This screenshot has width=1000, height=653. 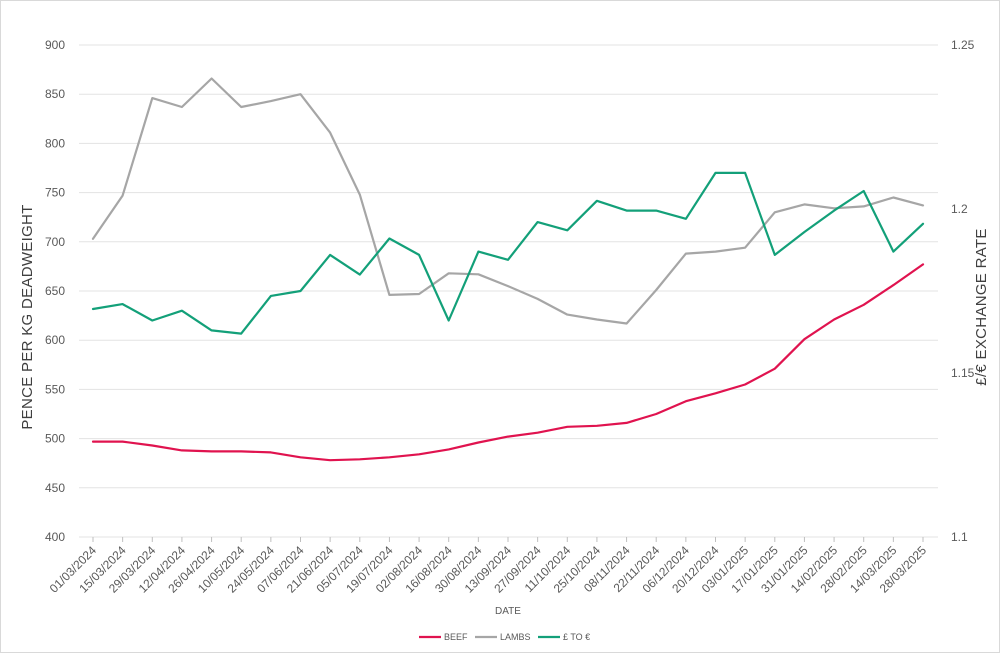 What do you see at coordinates (55, 242) in the screenshot?
I see `y-tick-label: 700` at bounding box center [55, 242].